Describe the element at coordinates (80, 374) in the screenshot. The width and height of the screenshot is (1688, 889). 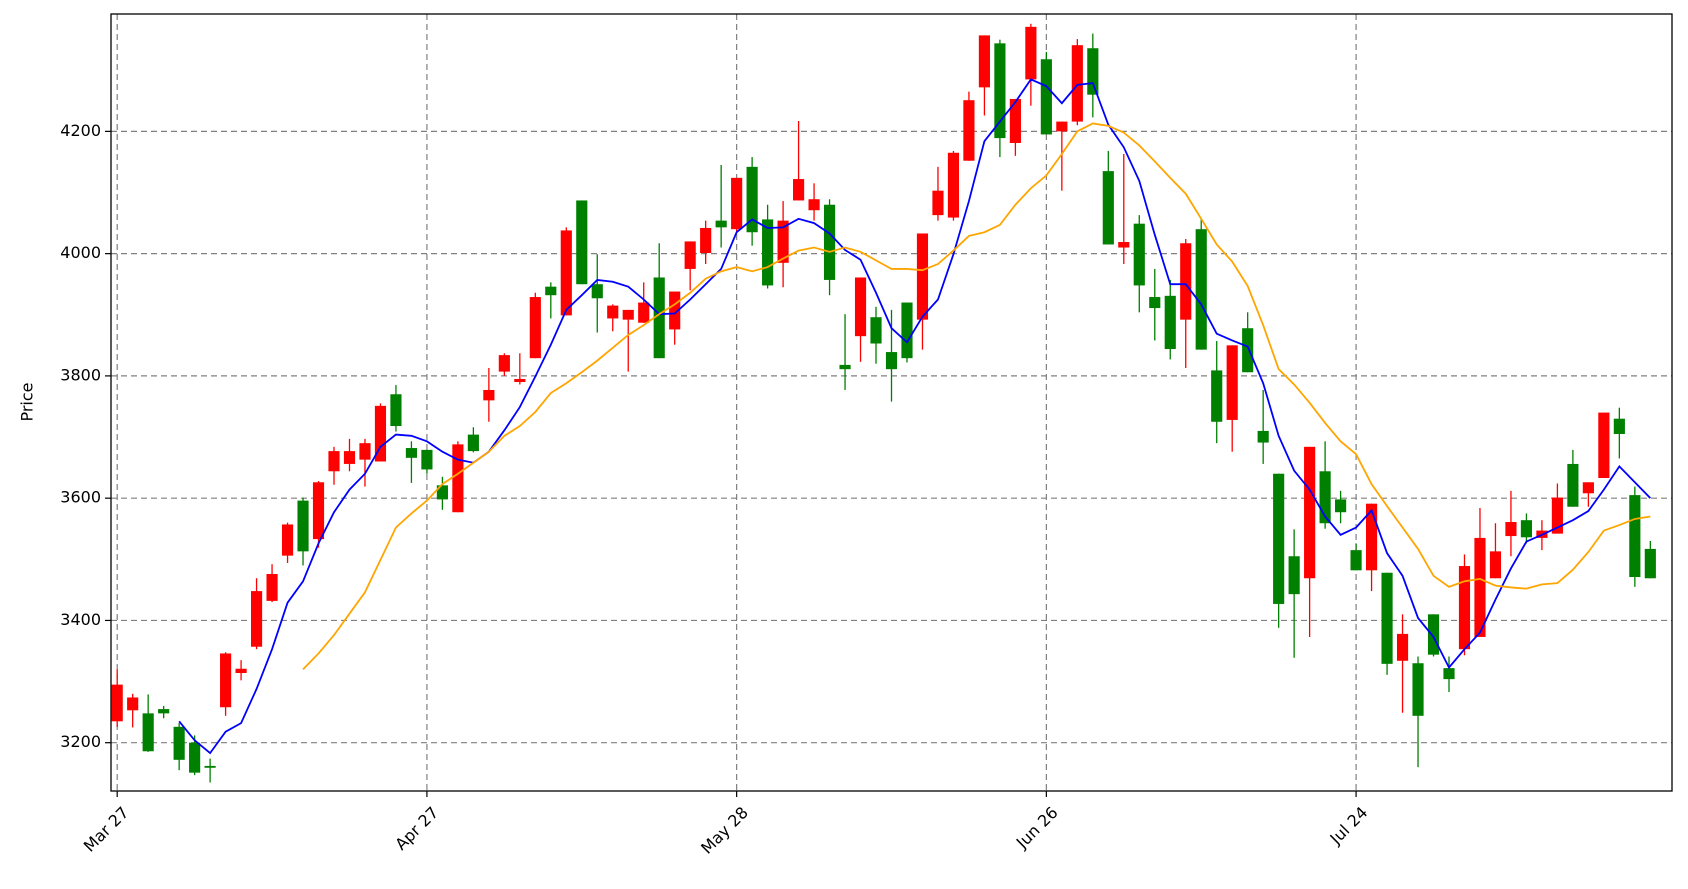
I see `y-tick-label: 3800` at that location.